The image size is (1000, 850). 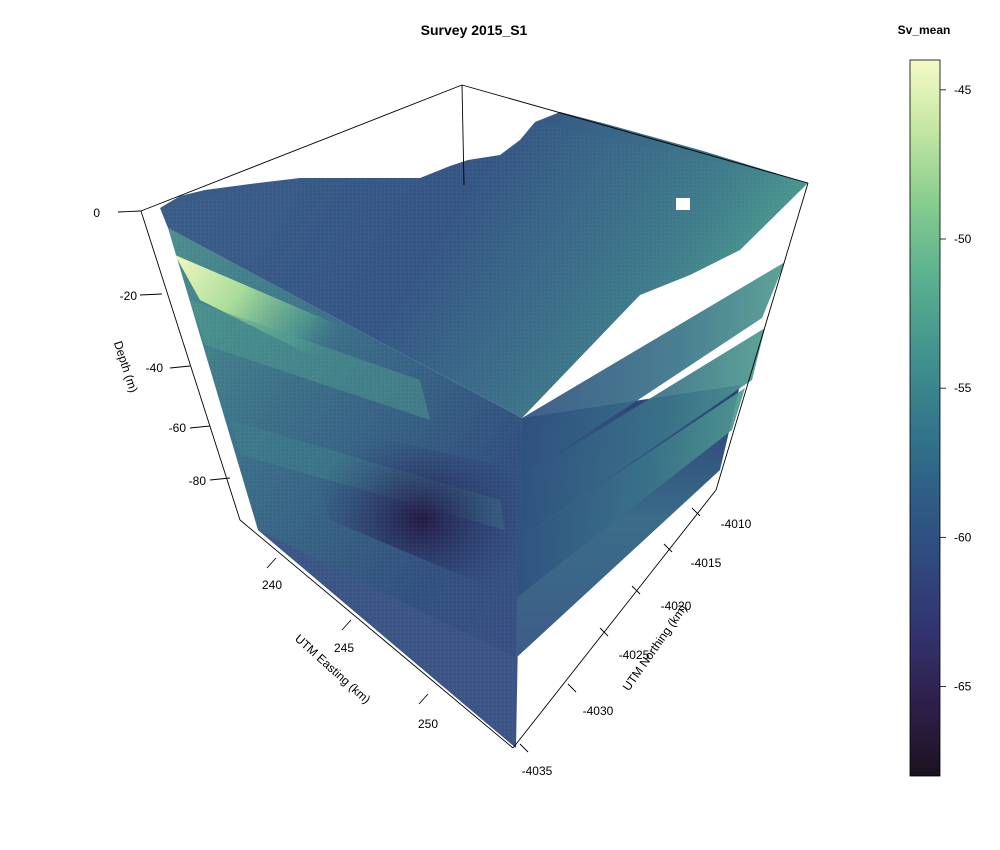 I want to click on depth-tick-20: -20, so click(x=129, y=296).